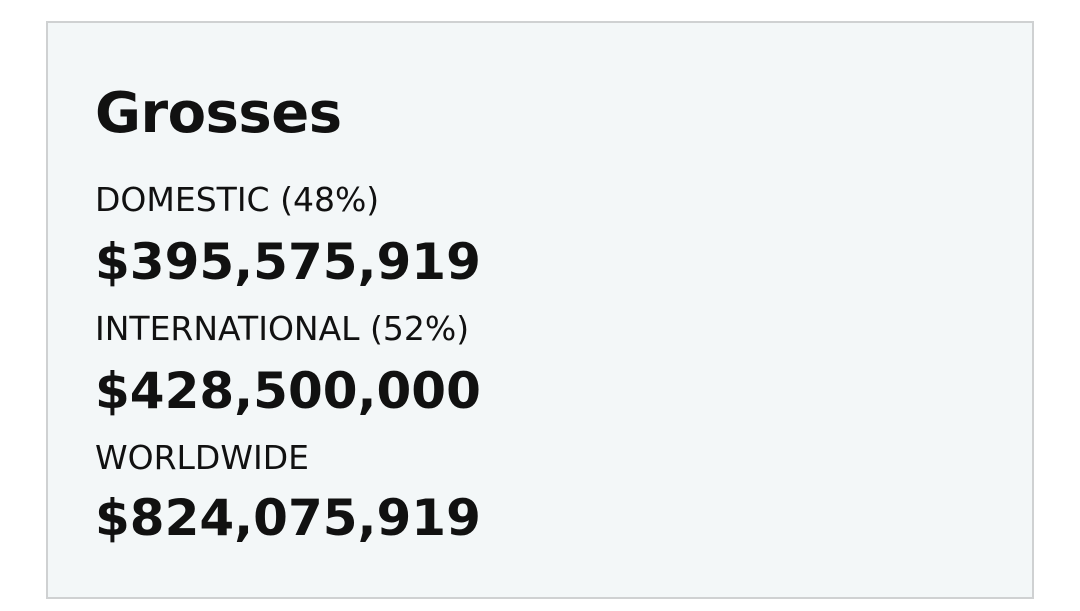 This screenshot has height=611, width=1080. Describe the element at coordinates (218, 113) in the screenshot. I see `card-title: Grosses` at that location.